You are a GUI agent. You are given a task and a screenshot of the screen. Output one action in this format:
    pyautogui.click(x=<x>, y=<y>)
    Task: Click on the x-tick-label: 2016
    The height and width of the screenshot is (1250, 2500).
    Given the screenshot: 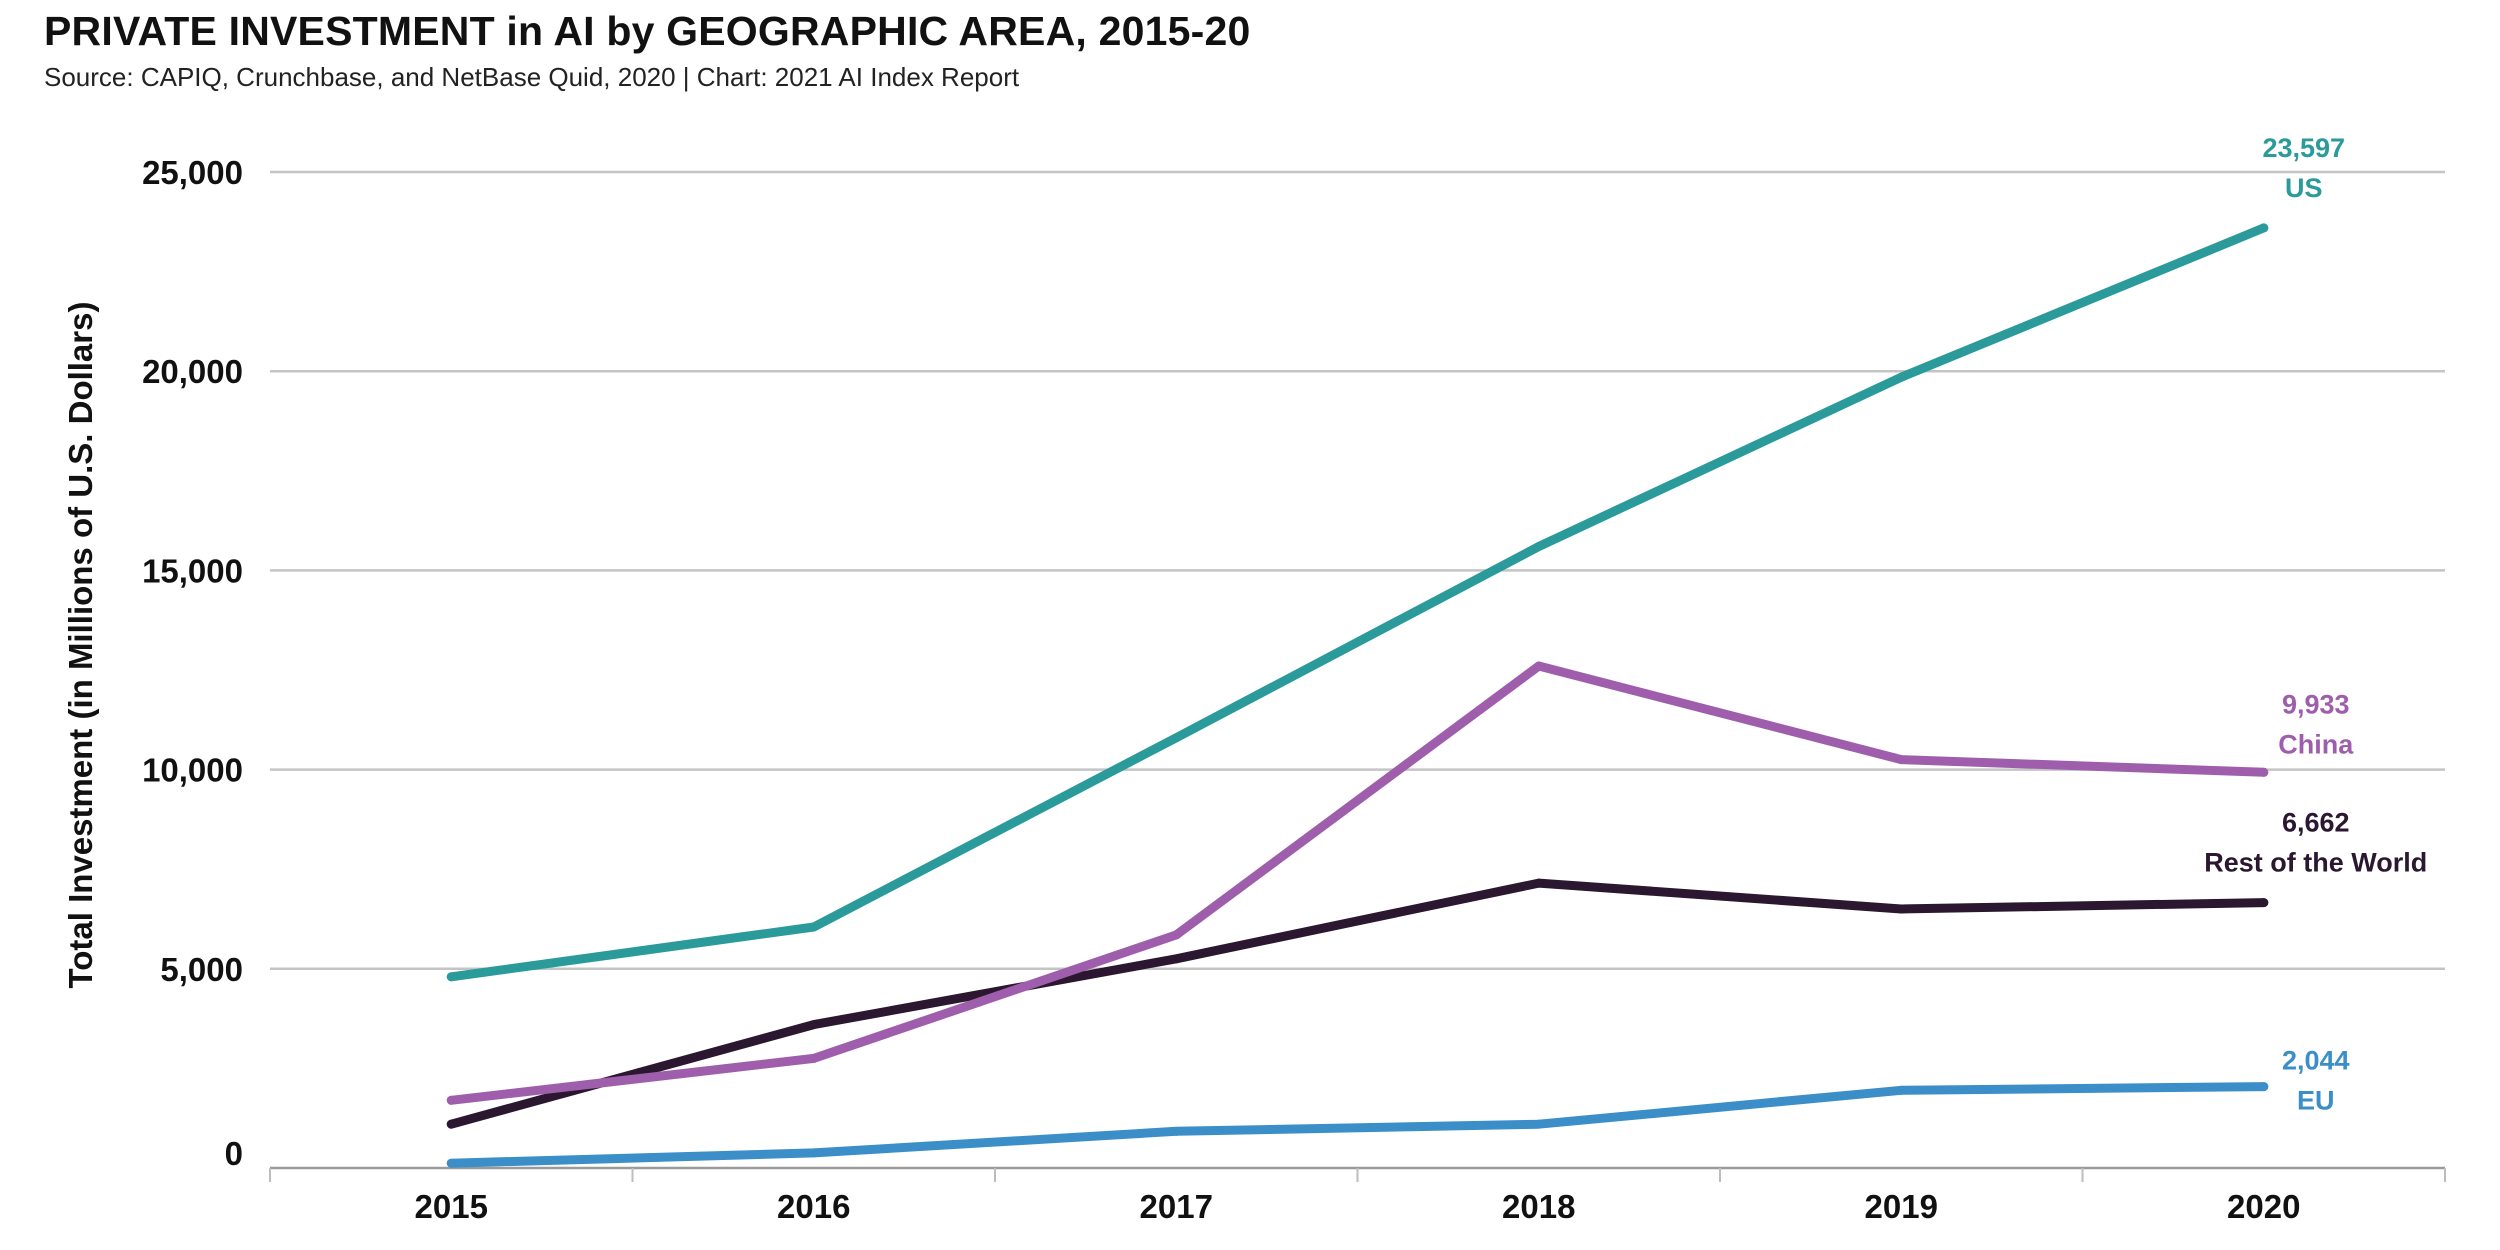 What is the action you would take?
    pyautogui.click(x=813, y=1206)
    